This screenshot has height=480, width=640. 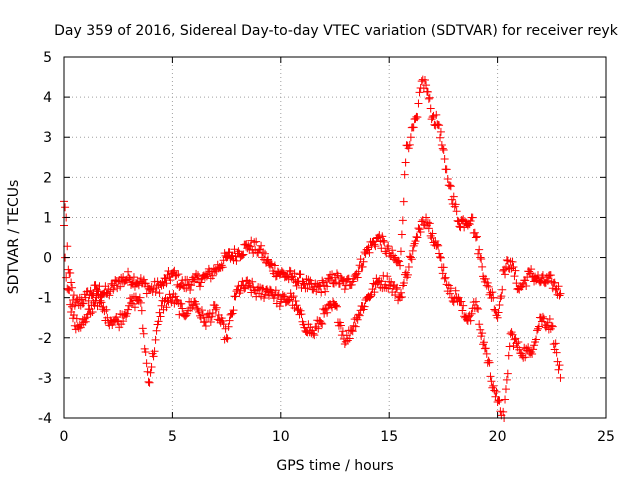 What do you see at coordinates (14, 237) in the screenshot?
I see `y-axis-label: SDTVAR / TECUs` at bounding box center [14, 237].